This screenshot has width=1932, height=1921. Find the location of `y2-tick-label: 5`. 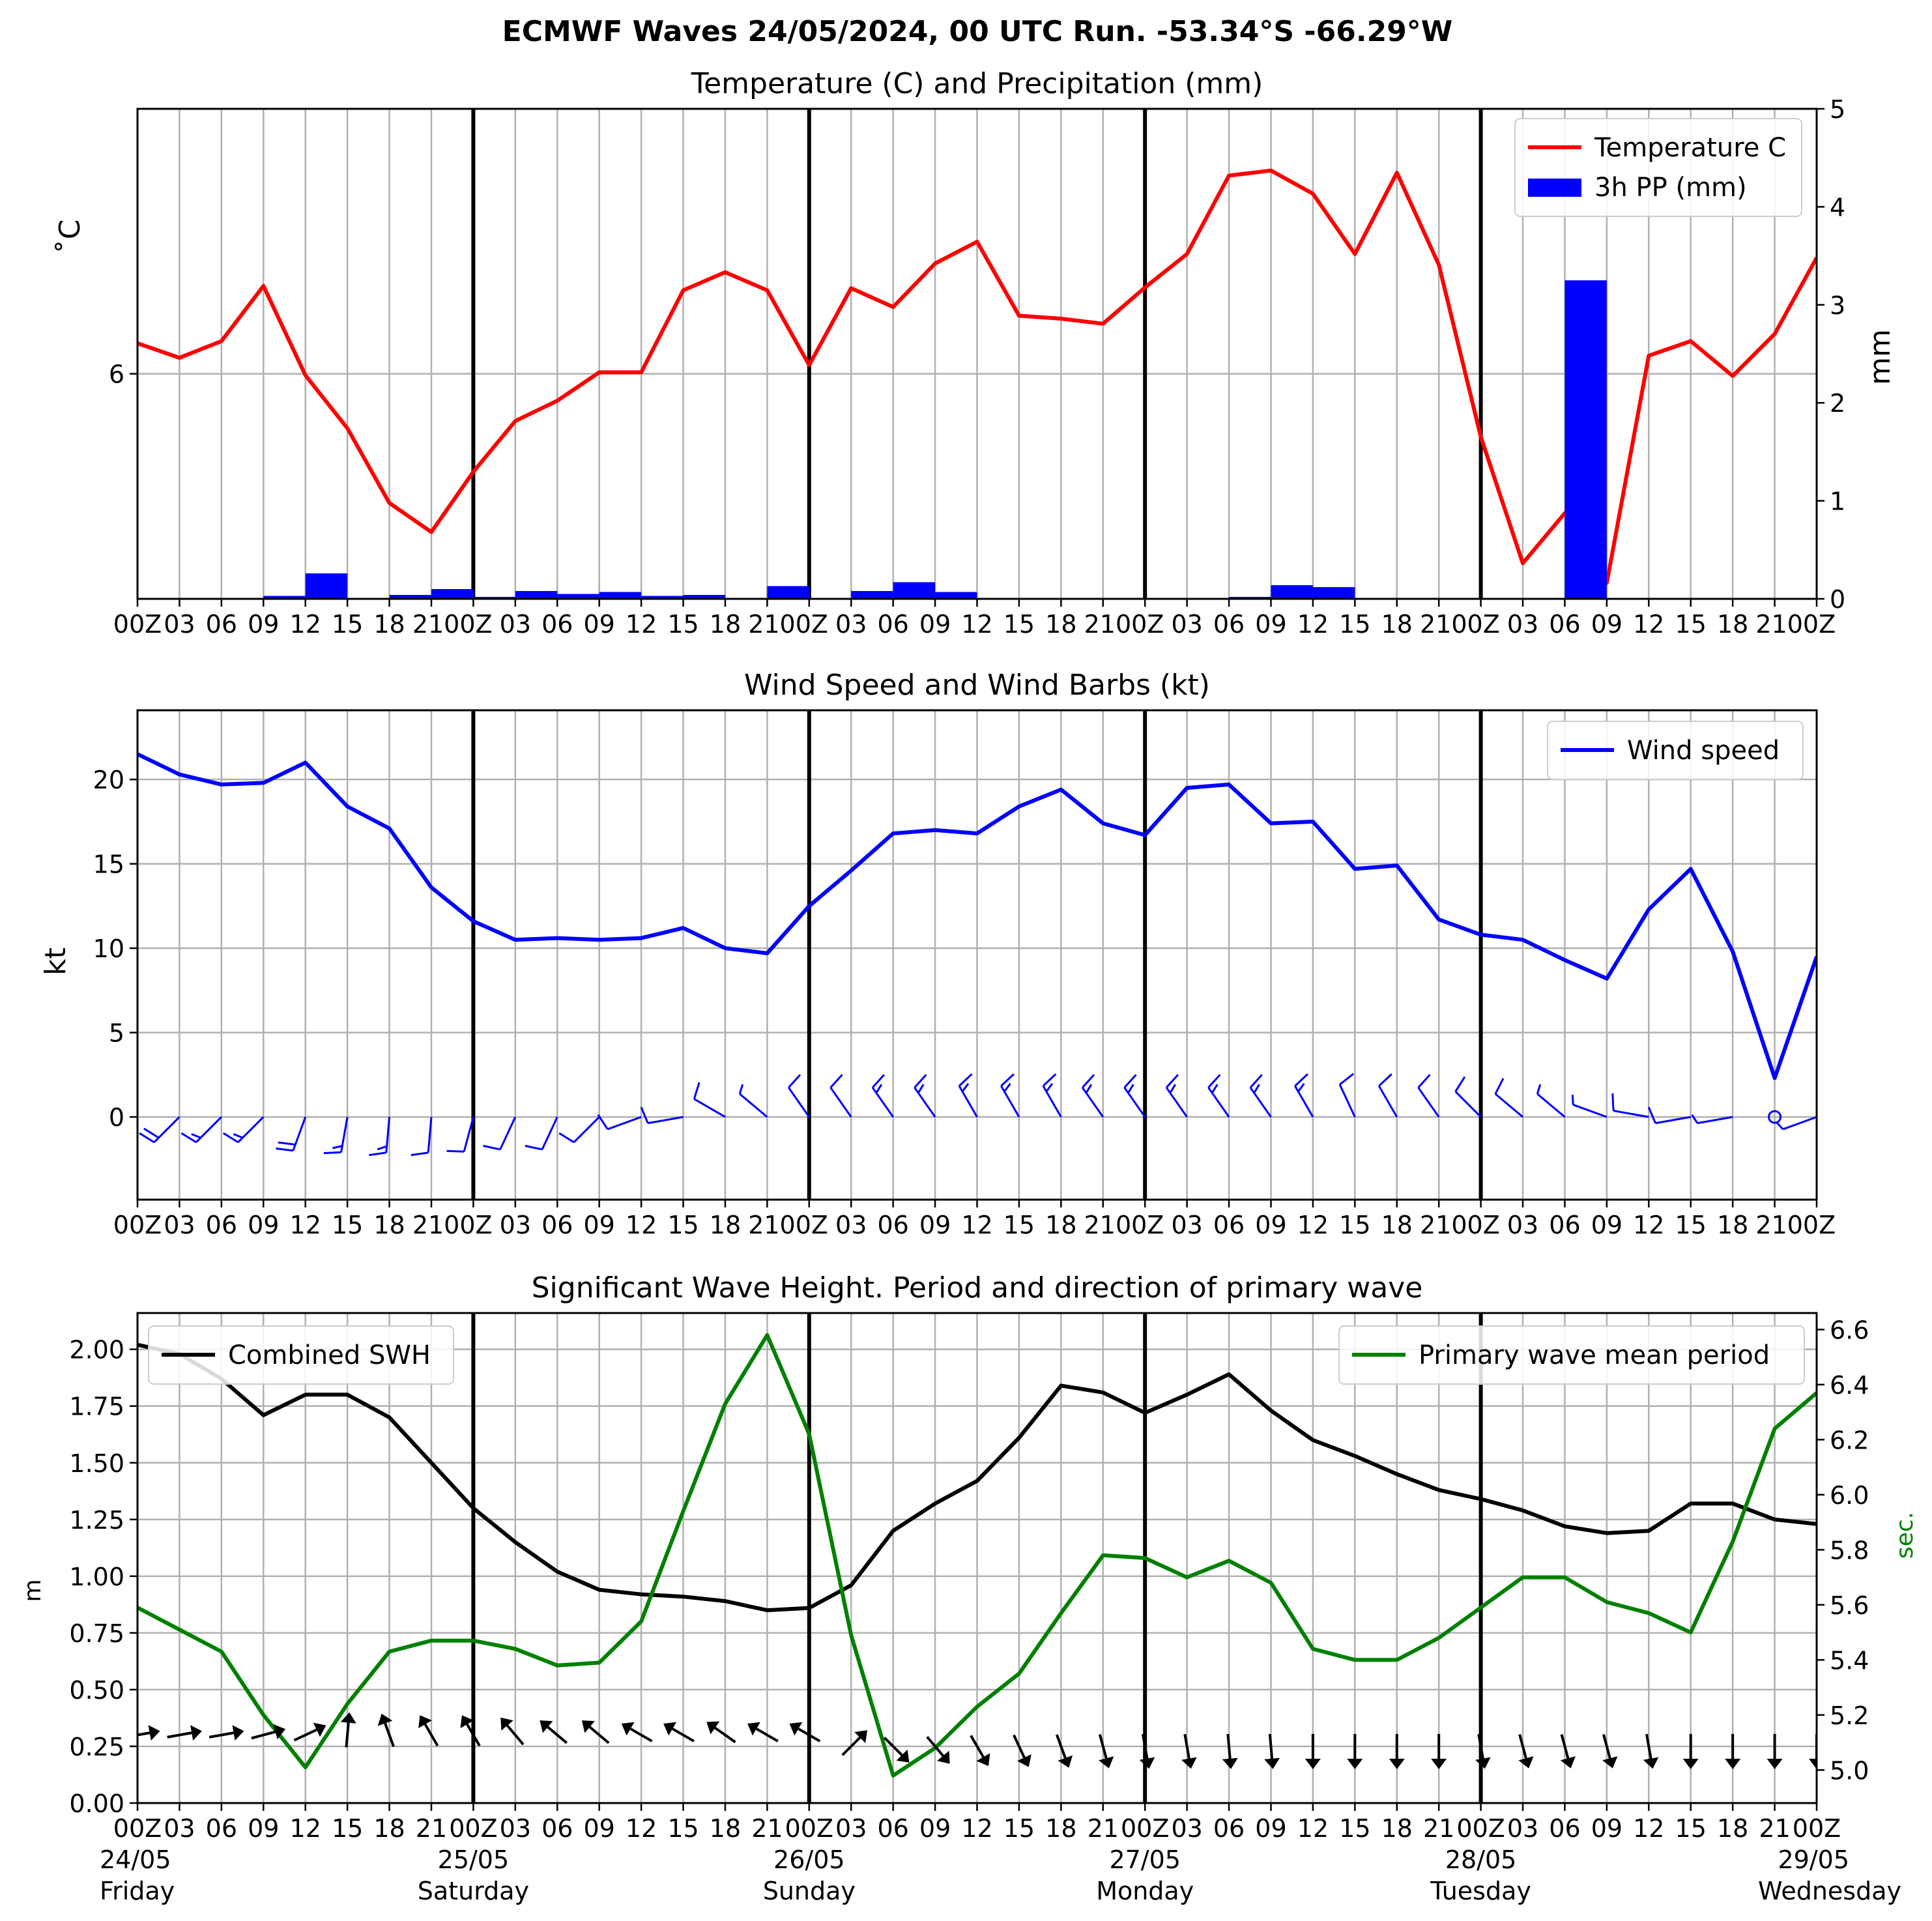

y2-tick-label: 5 is located at coordinates (1837, 109).